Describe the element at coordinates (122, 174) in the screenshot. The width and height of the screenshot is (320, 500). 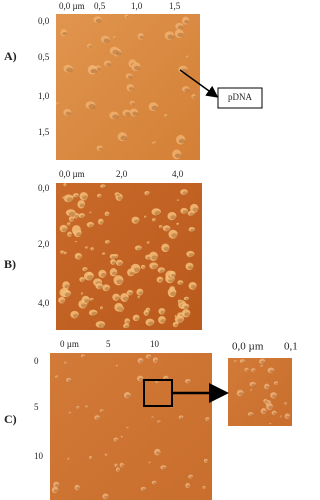
I see `x-tick-label: 2,0` at that location.